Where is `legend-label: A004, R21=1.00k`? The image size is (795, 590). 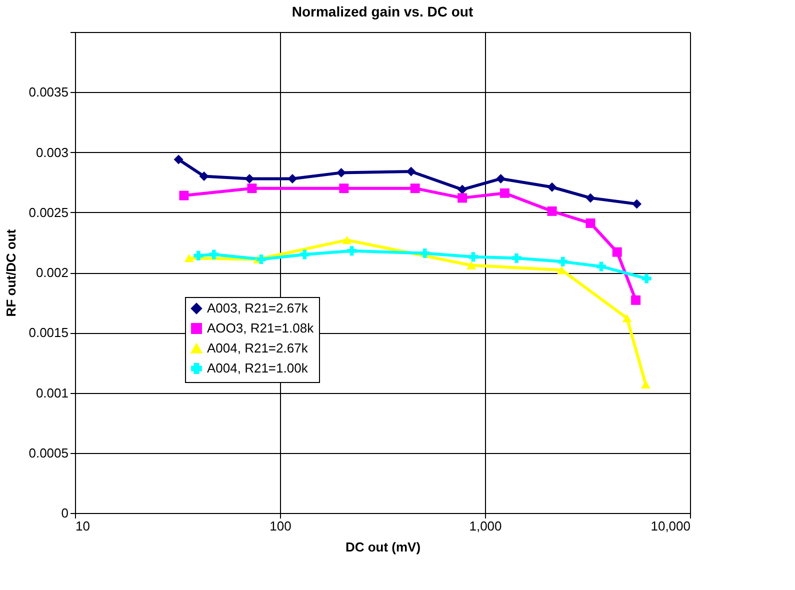
legend-label: A004, R21=1.00k is located at coordinates (257, 368).